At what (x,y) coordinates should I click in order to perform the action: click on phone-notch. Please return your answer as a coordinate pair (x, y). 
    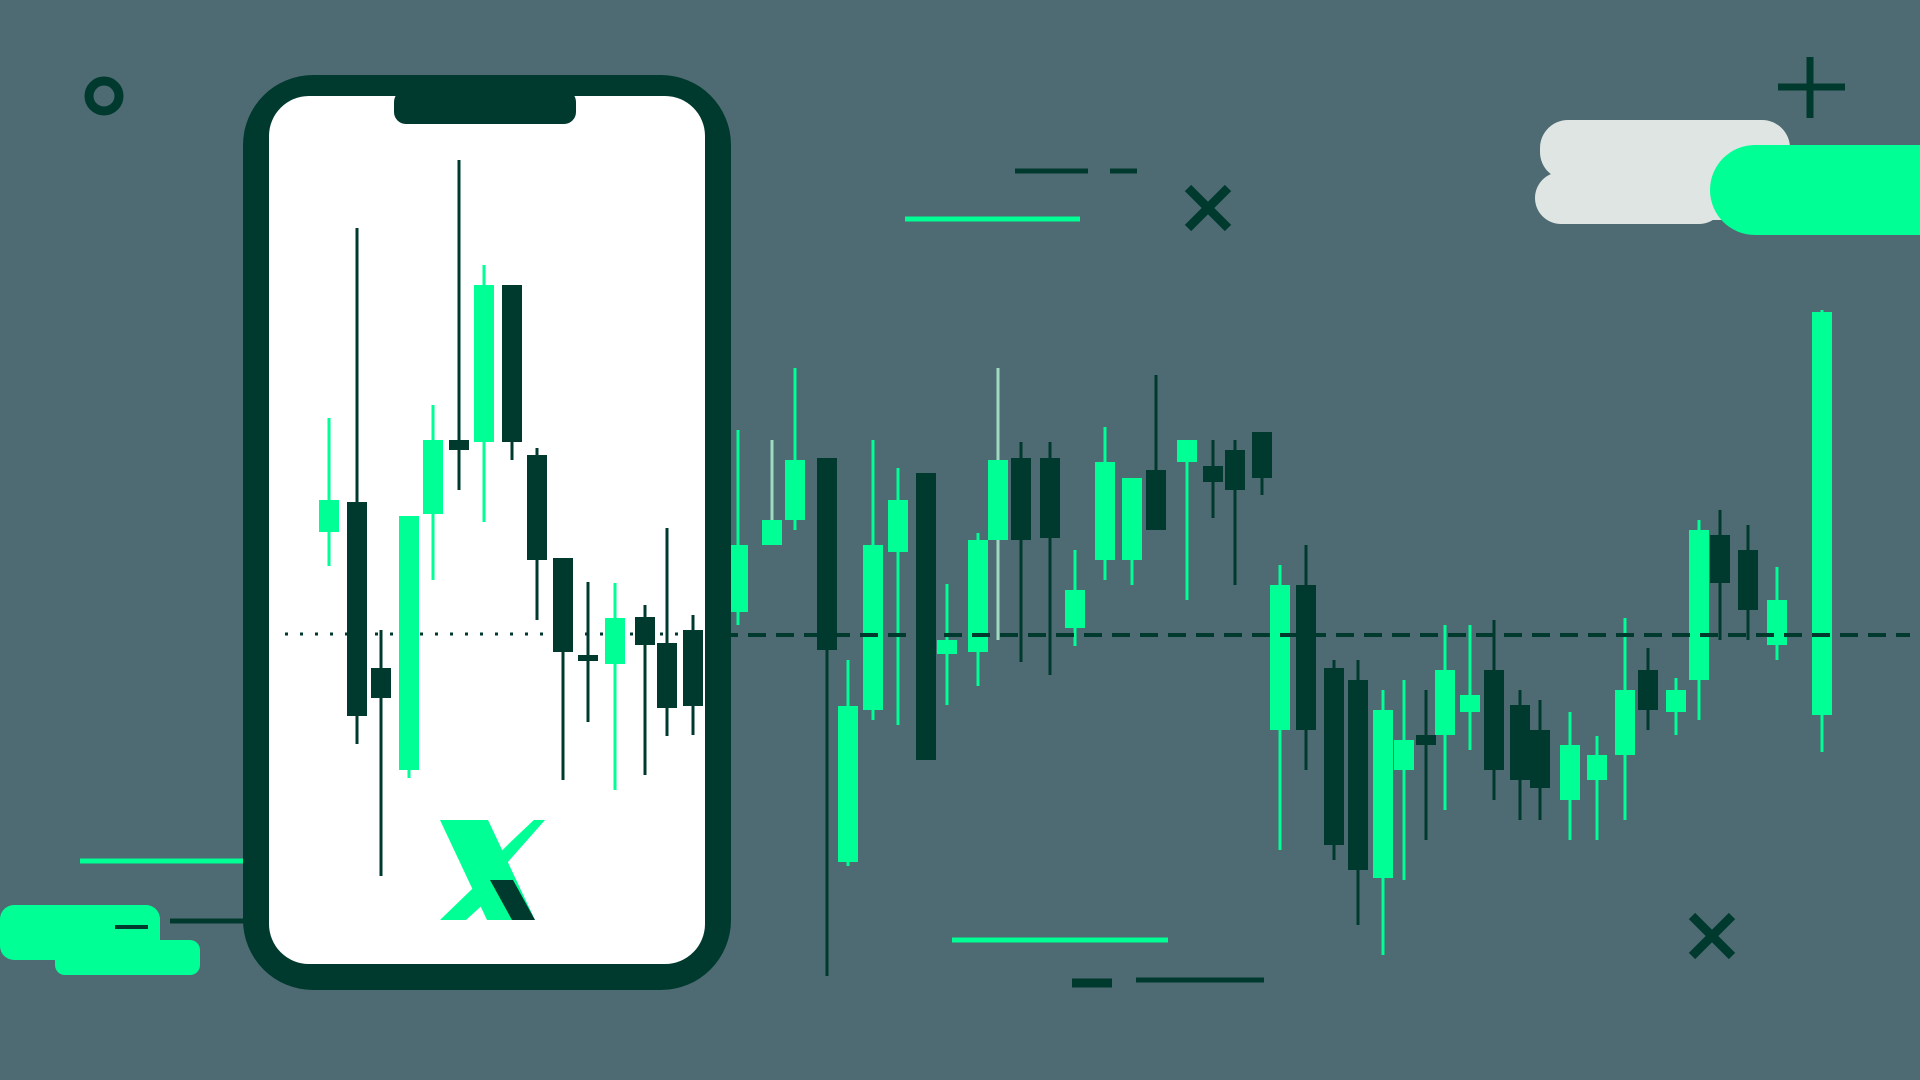
    Looking at the image, I should click on (485, 107).